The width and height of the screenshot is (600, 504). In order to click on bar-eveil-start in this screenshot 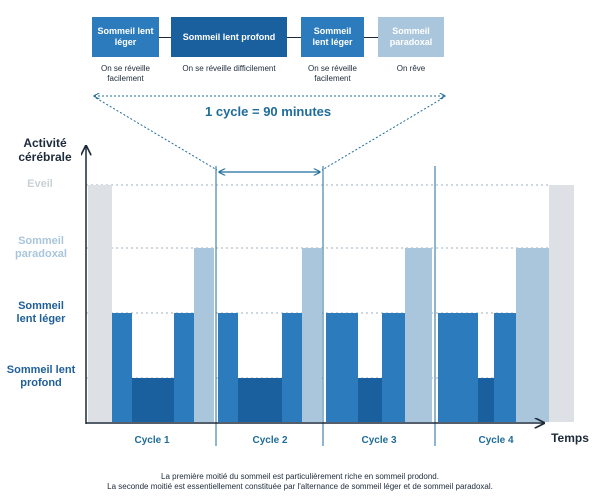, I will do `click(100, 303)`.